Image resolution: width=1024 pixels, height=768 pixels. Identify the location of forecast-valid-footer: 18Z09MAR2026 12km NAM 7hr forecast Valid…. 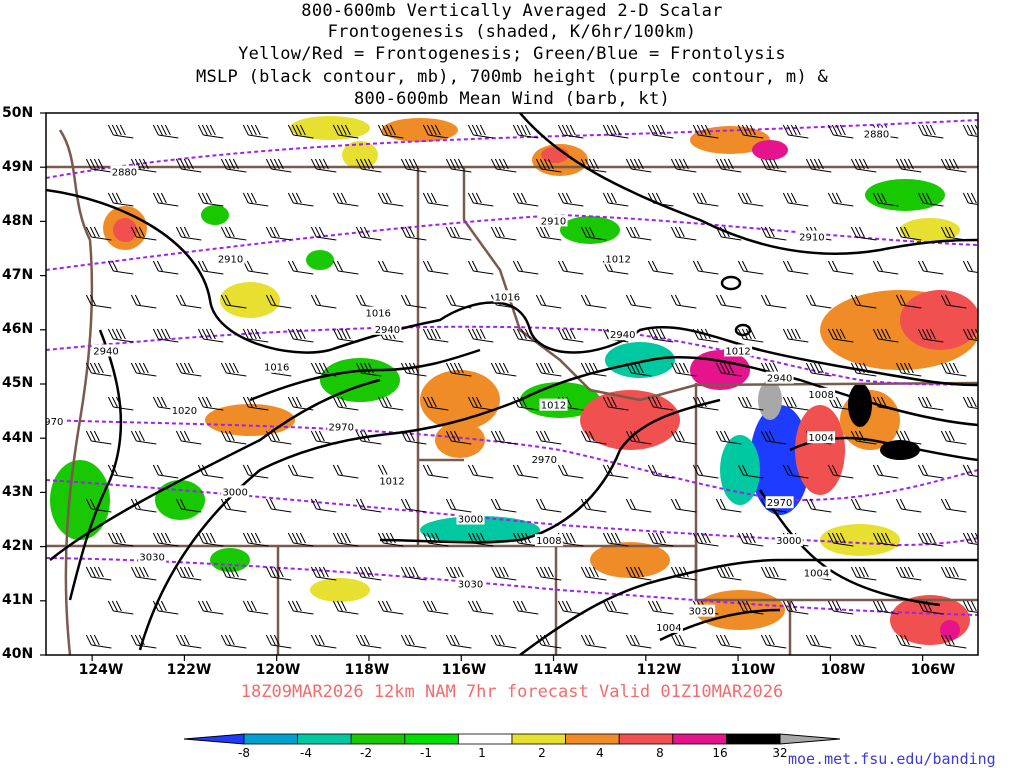
(512, 692).